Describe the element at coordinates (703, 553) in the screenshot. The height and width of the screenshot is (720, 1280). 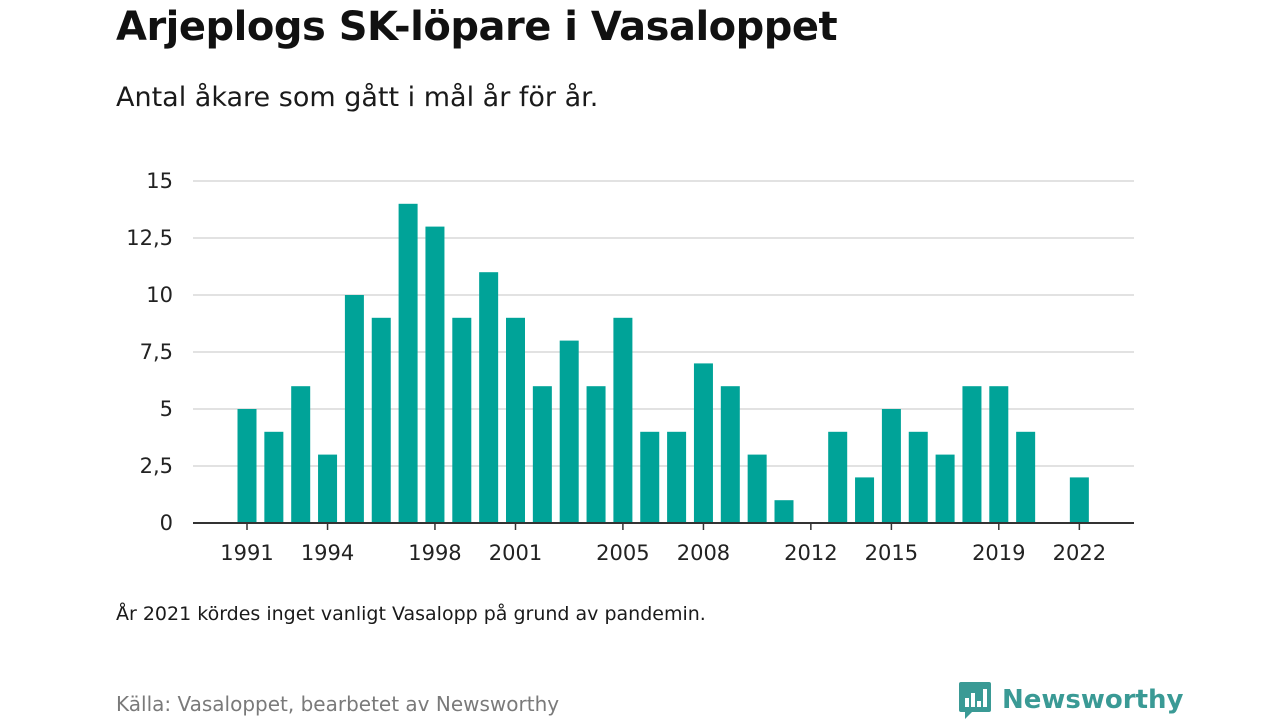
I see `x-tick-label: 2008` at that location.